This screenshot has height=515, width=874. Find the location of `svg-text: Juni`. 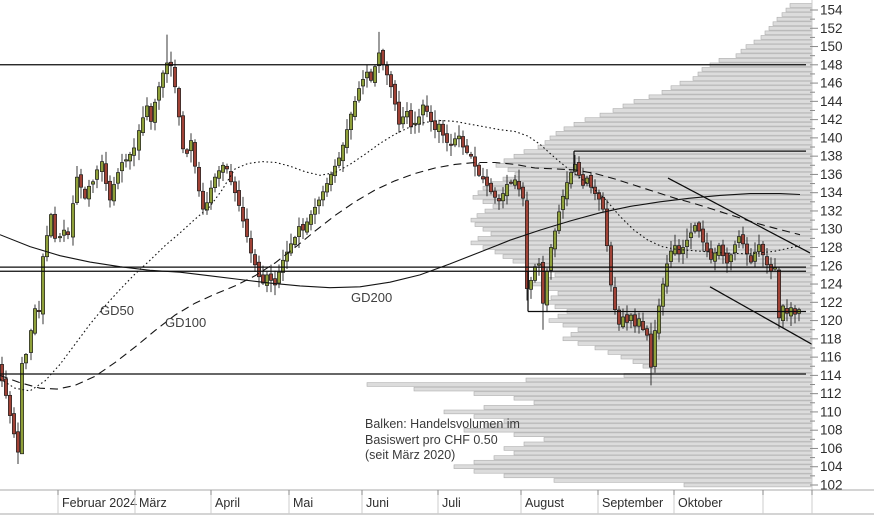

svg-text: Juni is located at coordinates (377, 503).